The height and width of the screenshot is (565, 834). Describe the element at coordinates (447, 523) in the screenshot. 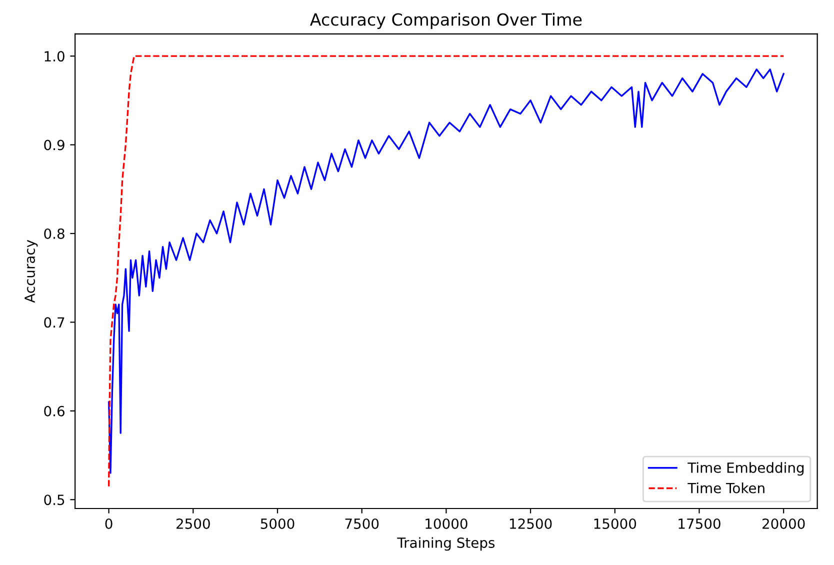

I see `x-tick-label: 10000` at that location.